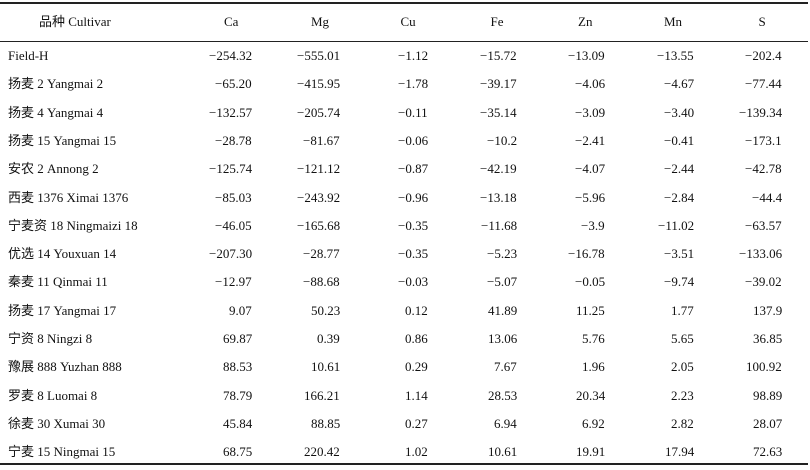 This screenshot has width=810, height=470. What do you see at coordinates (238, 338) in the screenshot?
I see `cell-value: 69.87` at bounding box center [238, 338].